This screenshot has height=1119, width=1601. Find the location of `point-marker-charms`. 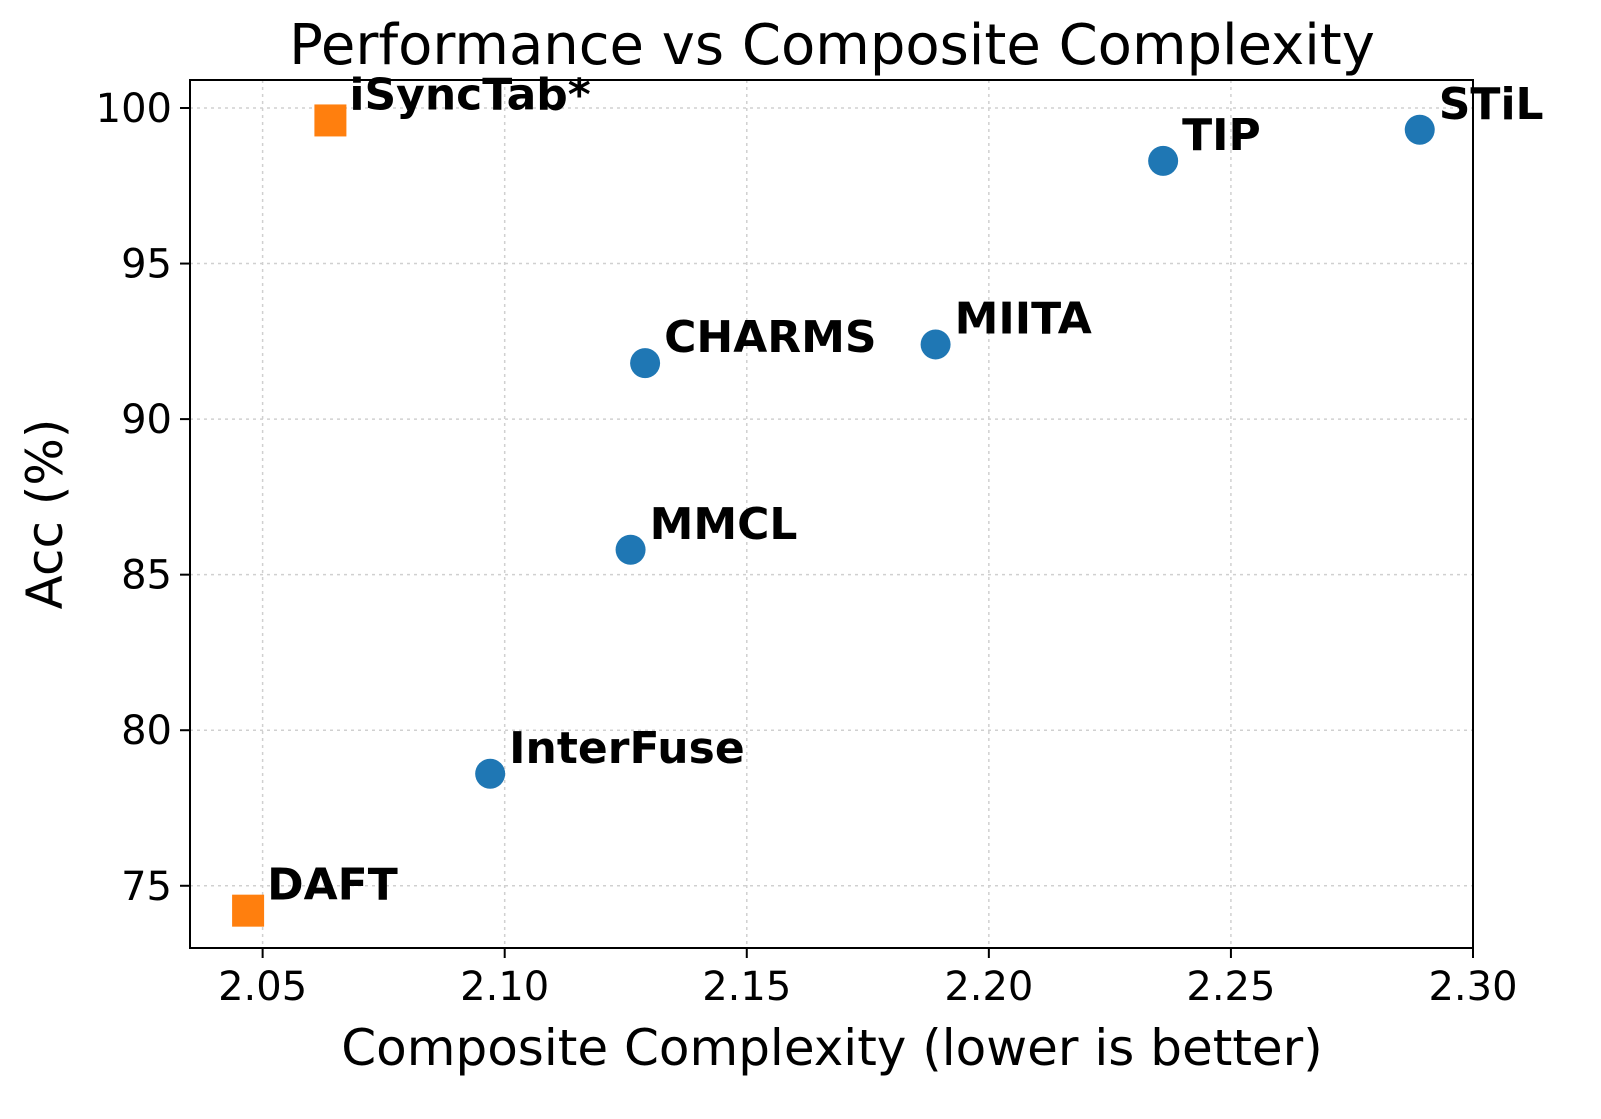

point-marker-charms is located at coordinates (645, 363).